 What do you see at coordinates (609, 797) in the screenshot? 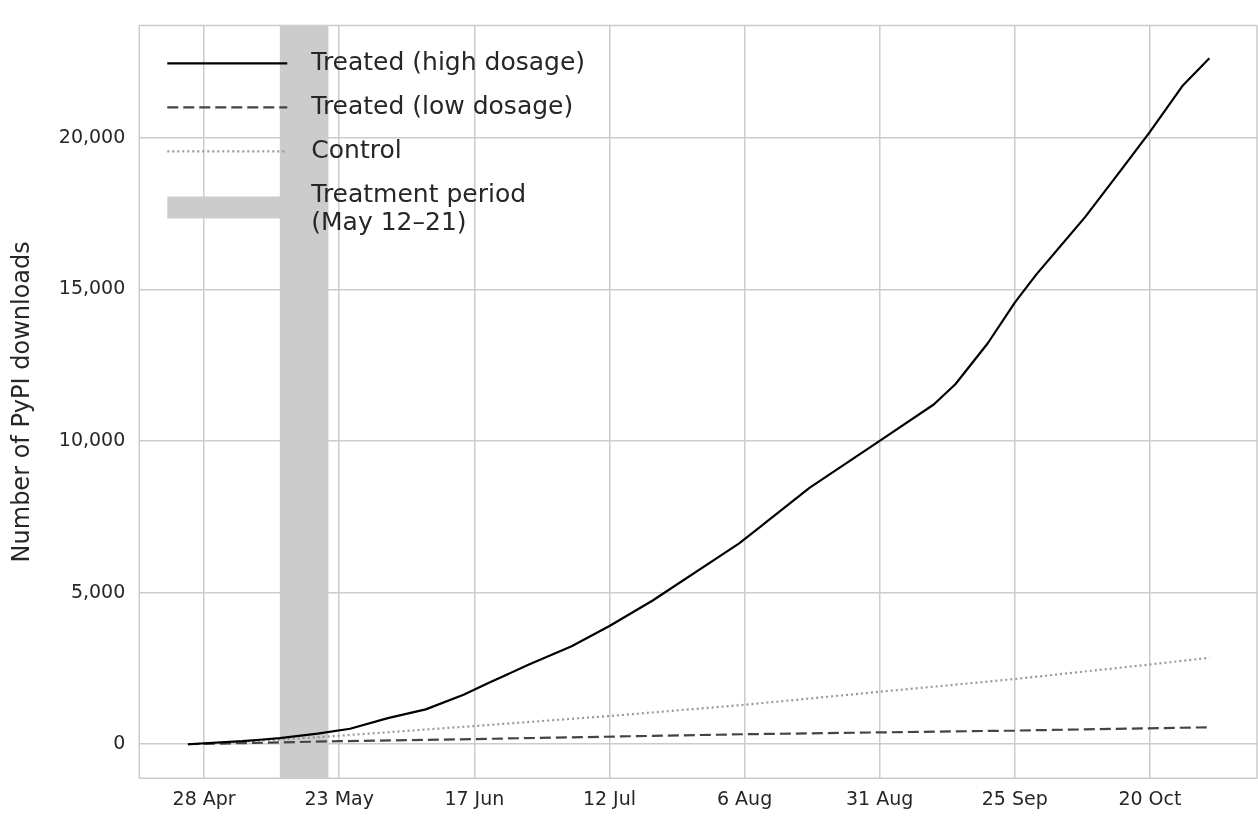
I see `x-tick-label: 12 Jul` at bounding box center [609, 797].